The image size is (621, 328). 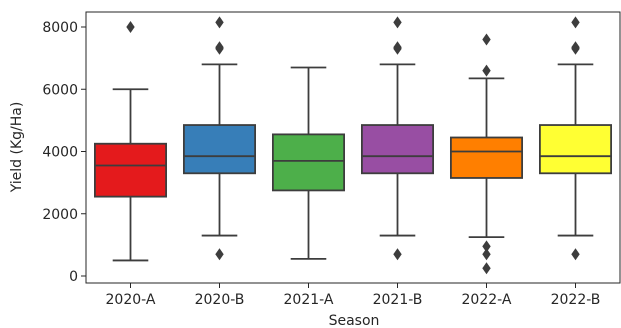 I want to click on x-tick-label: 2020-A, so click(x=131, y=300).